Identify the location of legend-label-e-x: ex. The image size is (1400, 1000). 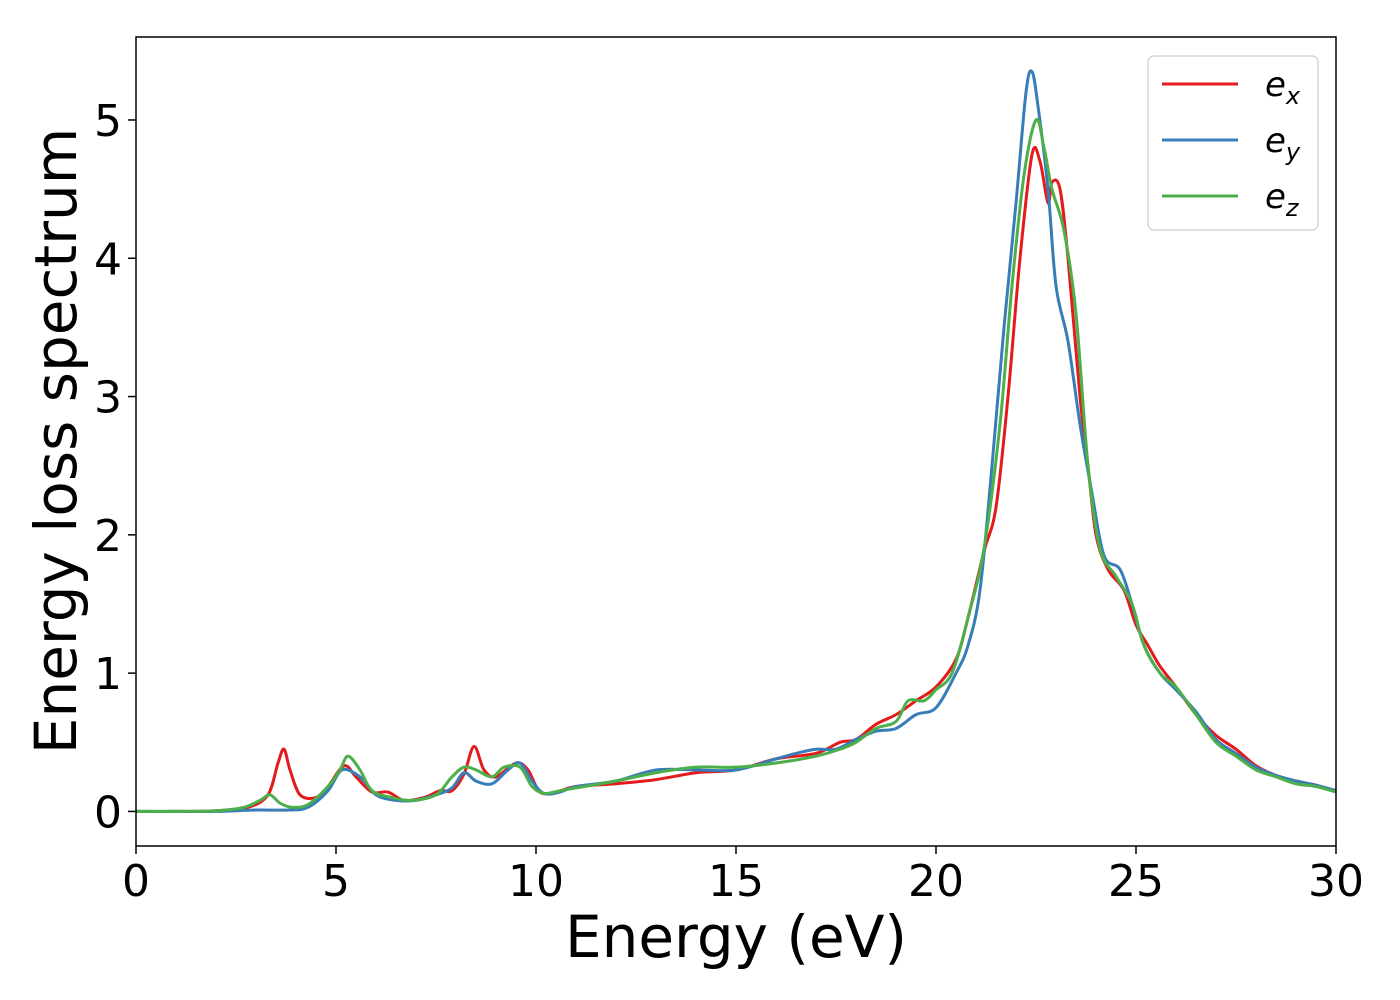
(1283, 87).